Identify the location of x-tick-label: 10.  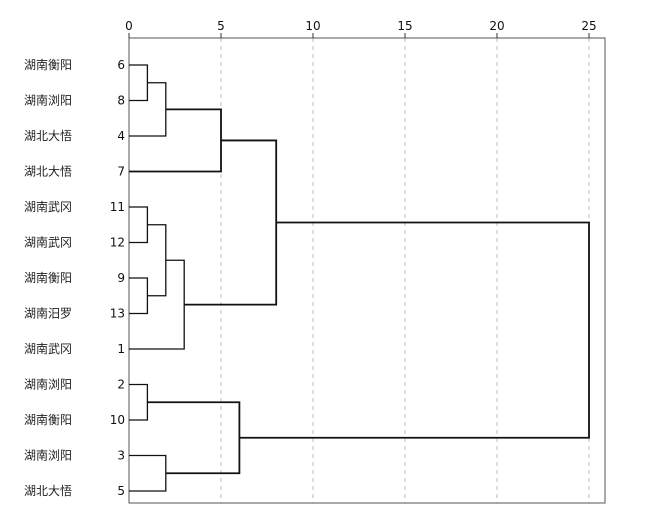
(312, 26).